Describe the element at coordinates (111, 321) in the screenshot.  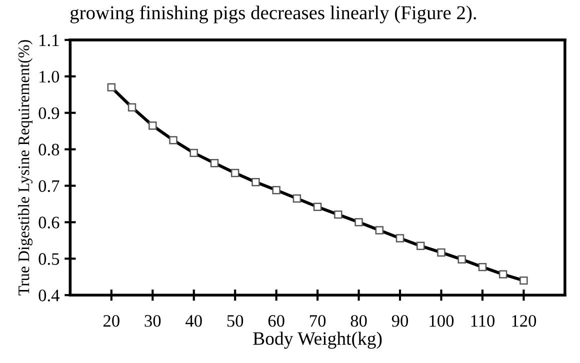
I see `x-tick-label: 20` at that location.